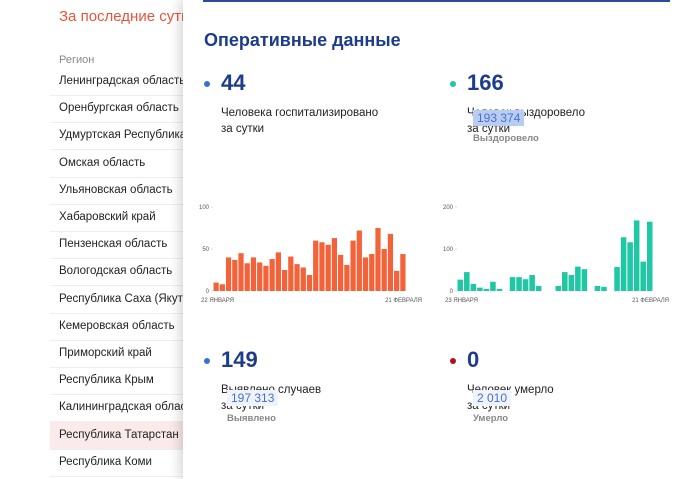 The width and height of the screenshot is (694, 479). What do you see at coordinates (499, 118) in the screenshot?
I see `stat-total: 193 374` at bounding box center [499, 118].